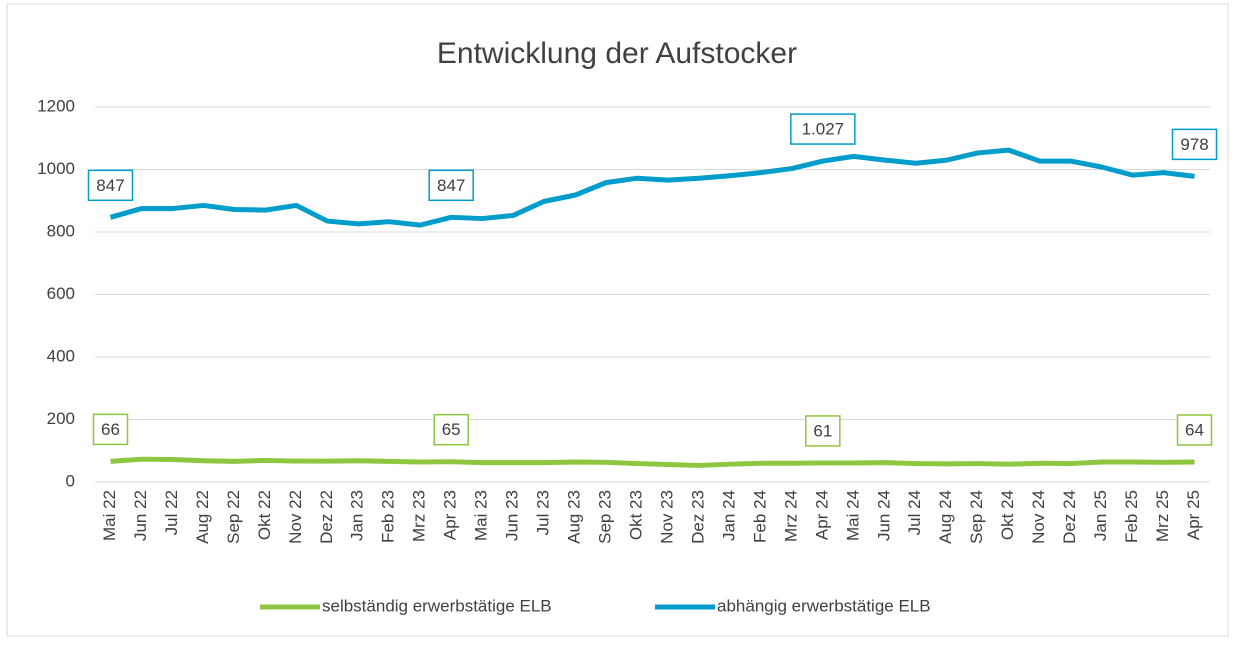  I want to click on x-tick-label: Nov 23, so click(666, 517).